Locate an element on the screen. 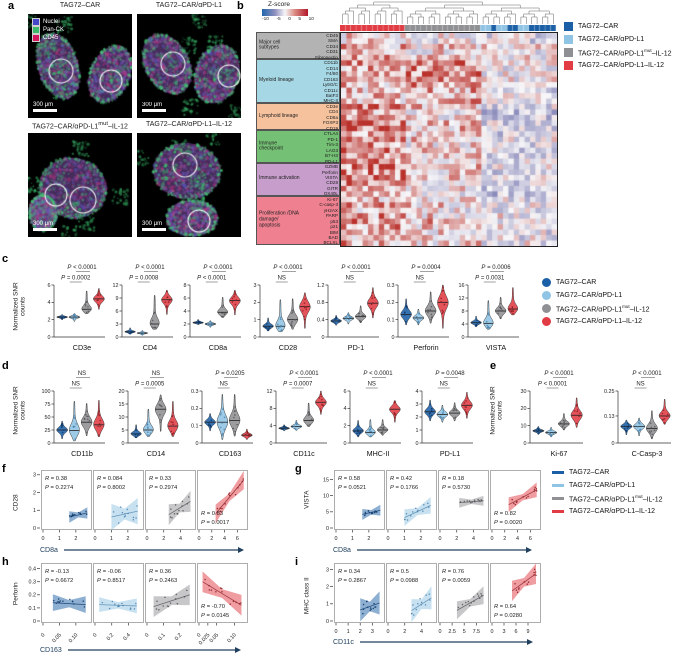 This screenshot has height=658, width=685. panel_f-yticks: 0 1 2 3 is located at coordinates (36, 501).